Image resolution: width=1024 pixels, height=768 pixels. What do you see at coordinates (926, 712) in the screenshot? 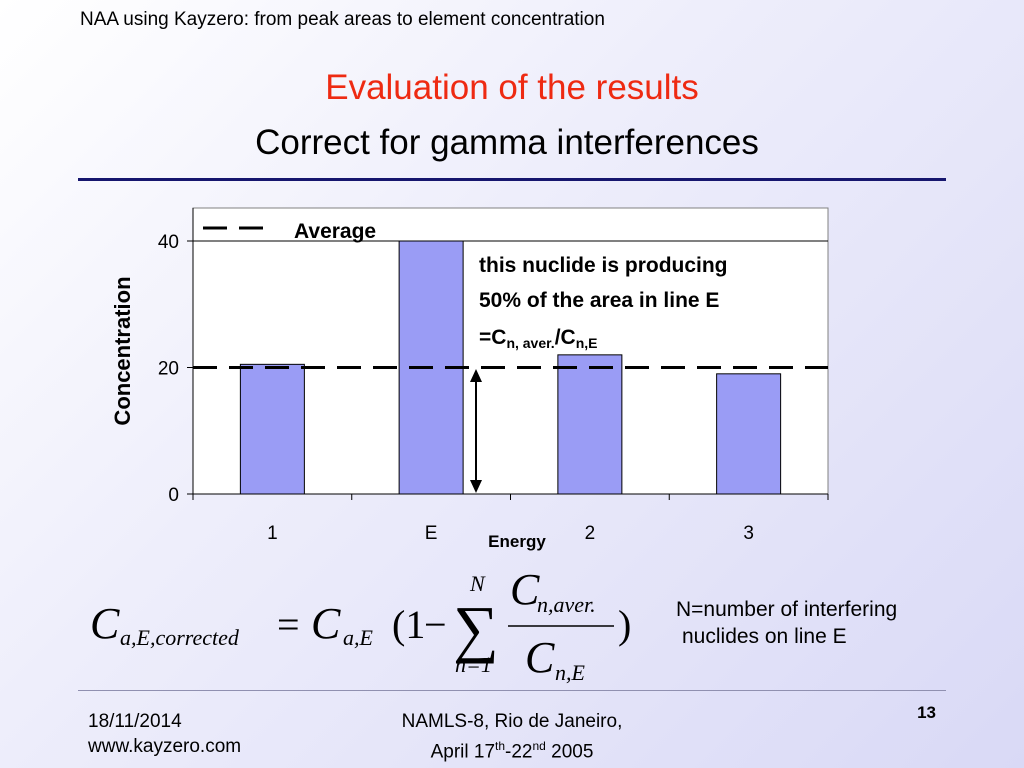
I see `page-number: 13` at bounding box center [926, 712].